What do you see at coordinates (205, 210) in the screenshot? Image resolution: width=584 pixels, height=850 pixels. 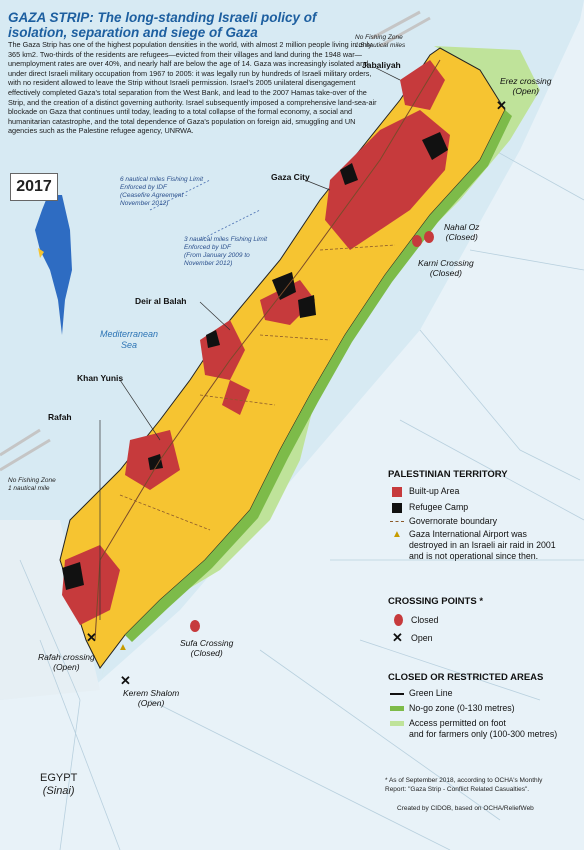 I see `fishing-arrows` at bounding box center [205, 210].